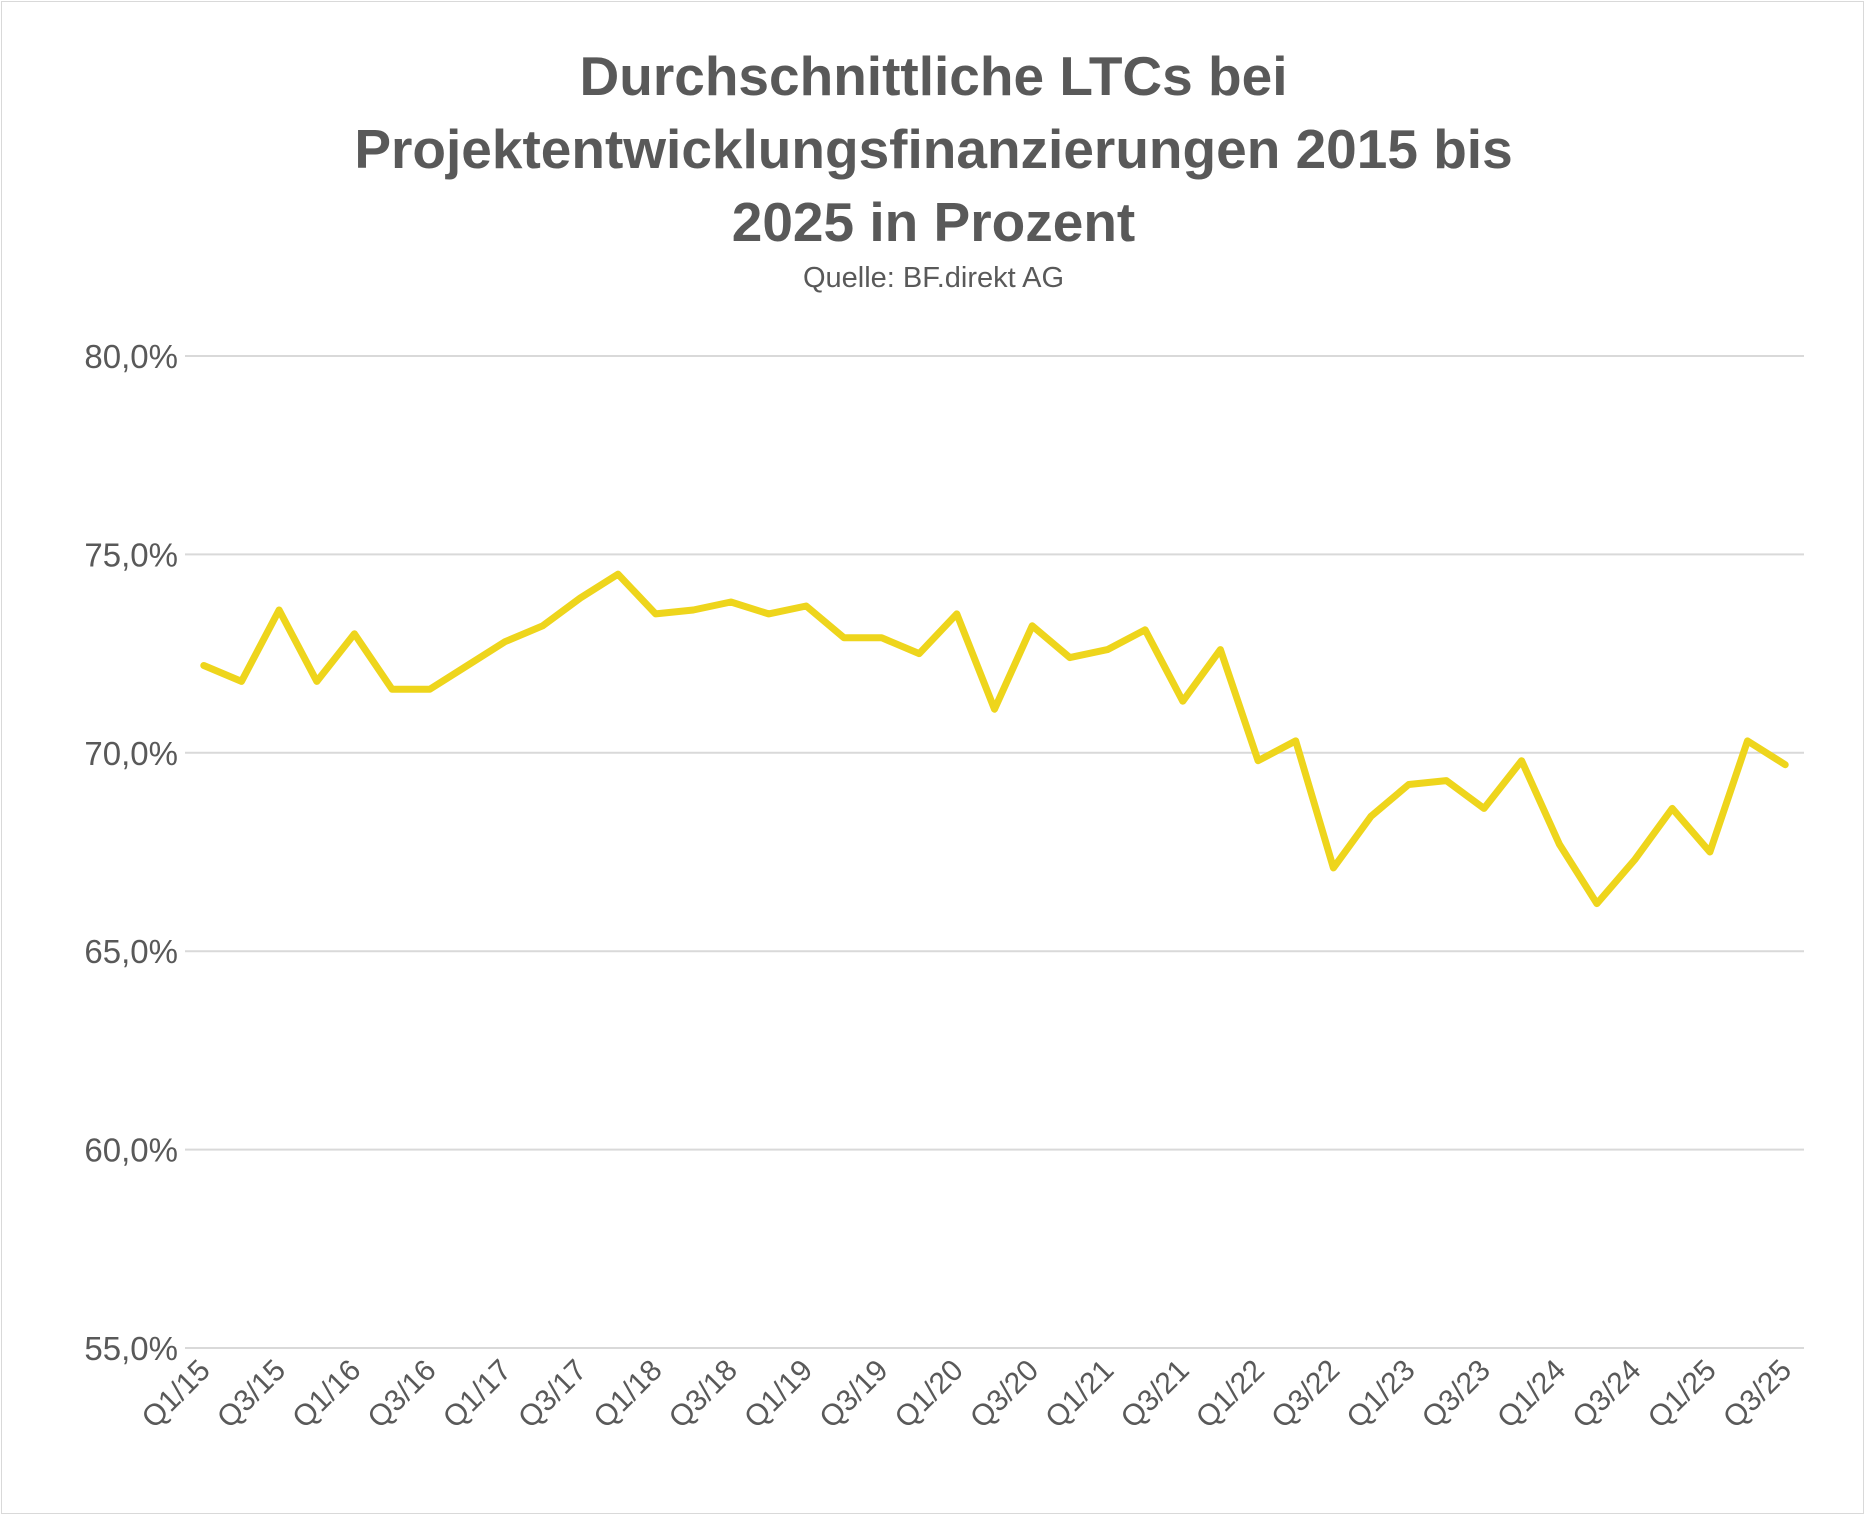  I want to click on x-tick-label: Q1/22, so click(1230, 1394).